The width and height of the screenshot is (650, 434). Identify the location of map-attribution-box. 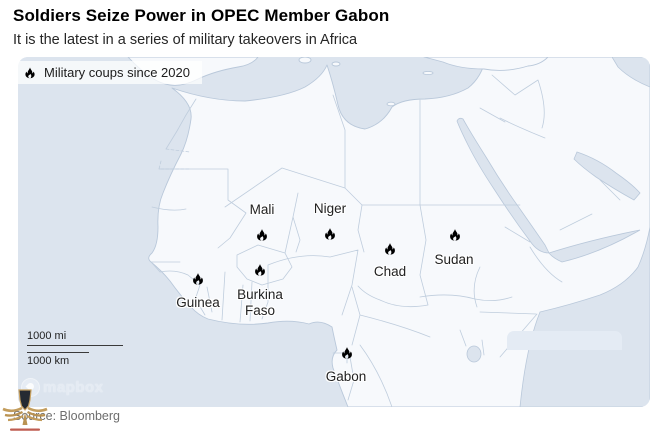
(564, 340).